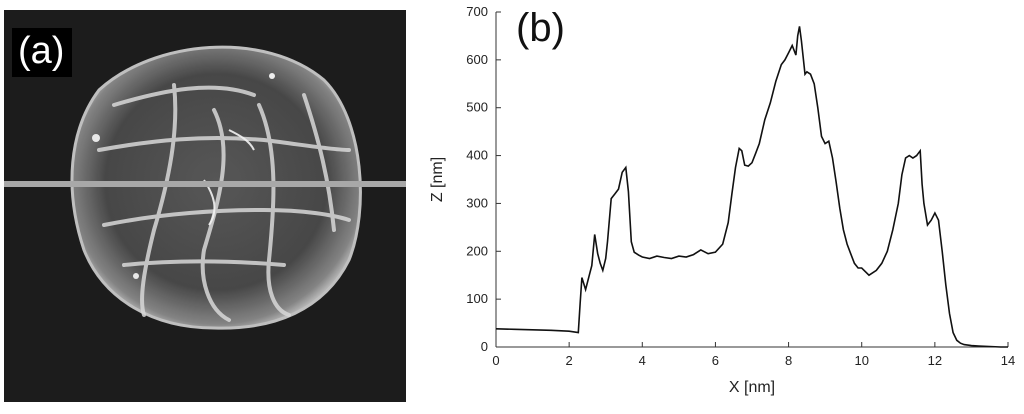 The height and width of the screenshot is (414, 1024). Describe the element at coordinates (484, 346) in the screenshot. I see `y-tick-label: 0` at that location.